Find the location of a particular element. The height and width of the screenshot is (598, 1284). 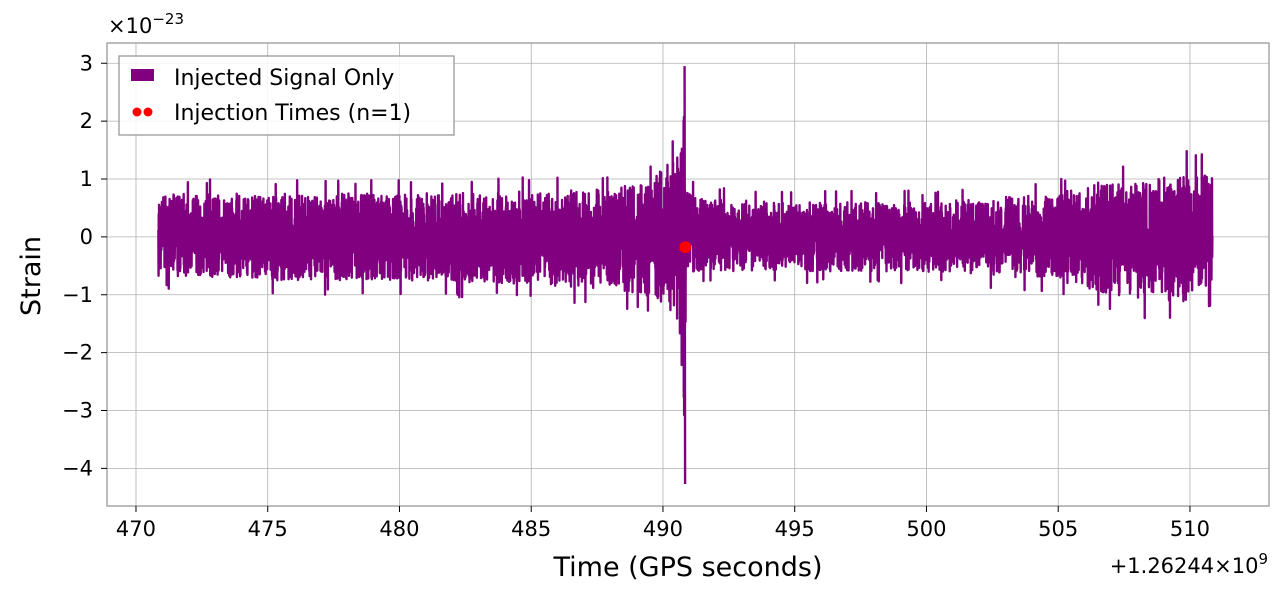

x-axis-label: Time (GPS seconds) is located at coordinates (687, 567).